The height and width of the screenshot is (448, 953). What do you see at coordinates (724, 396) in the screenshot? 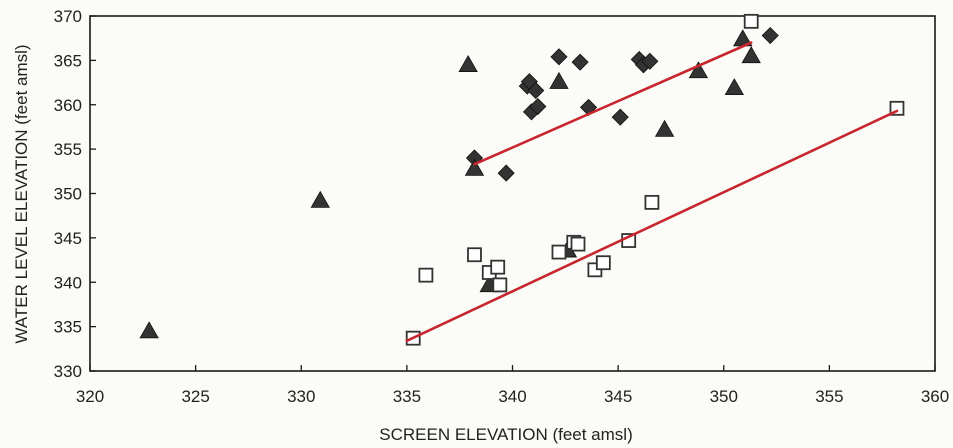
I see `x-tick-label: 350` at bounding box center [724, 396].